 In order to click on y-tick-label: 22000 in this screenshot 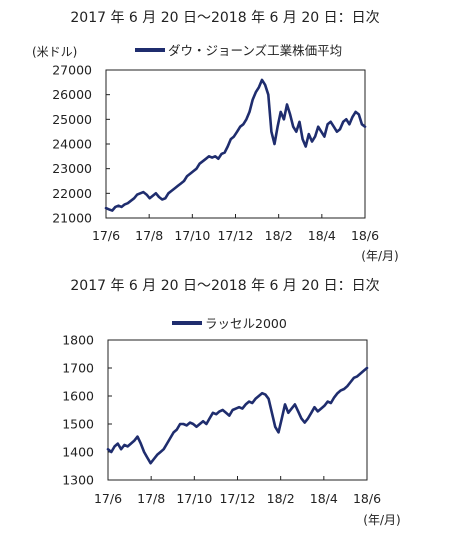, I will do `click(72, 193)`.